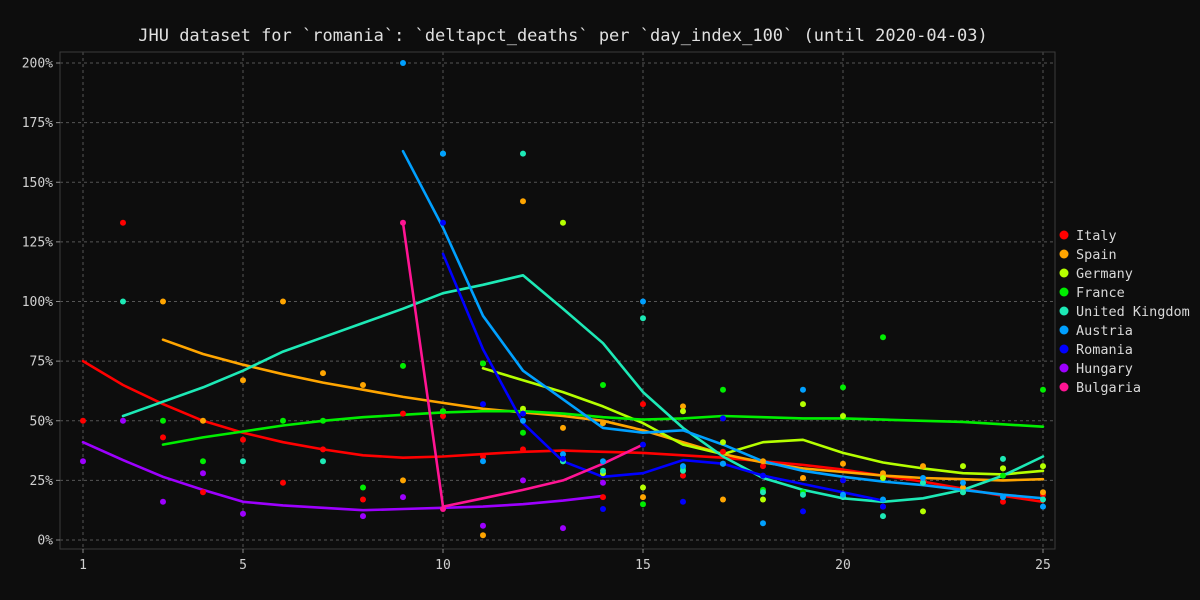 This screenshot has width=1200, height=600. Describe the element at coordinates (565, 561) in the screenshot. I see `x-axis: 1 5 10 15 20 25` at that location.